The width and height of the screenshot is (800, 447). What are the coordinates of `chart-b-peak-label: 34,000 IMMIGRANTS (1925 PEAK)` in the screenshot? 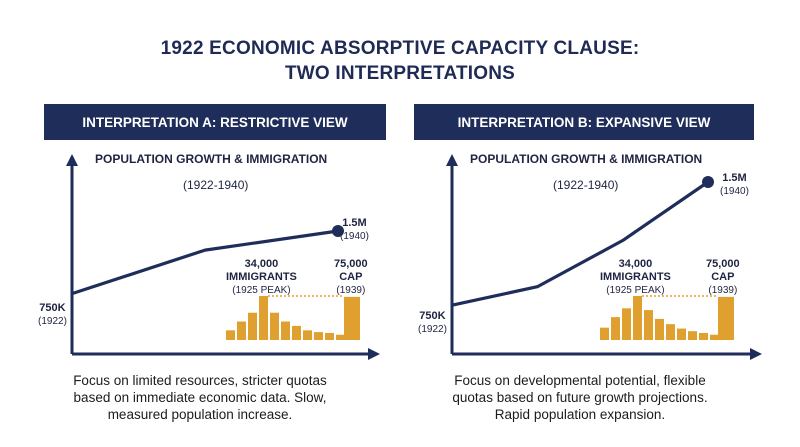 It's located at (635, 277).